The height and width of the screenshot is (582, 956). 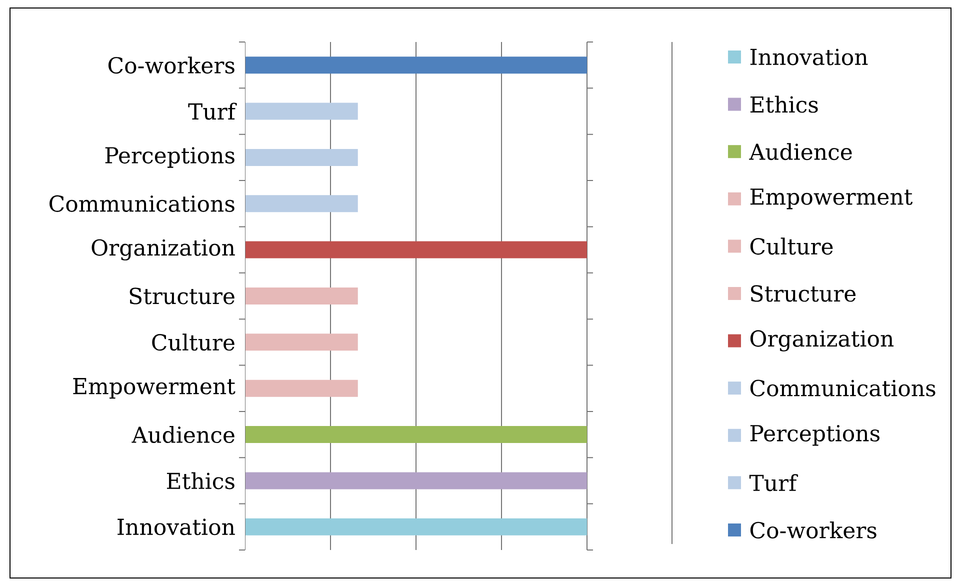 I want to click on y-tick-label: Culture, so click(x=193, y=342).